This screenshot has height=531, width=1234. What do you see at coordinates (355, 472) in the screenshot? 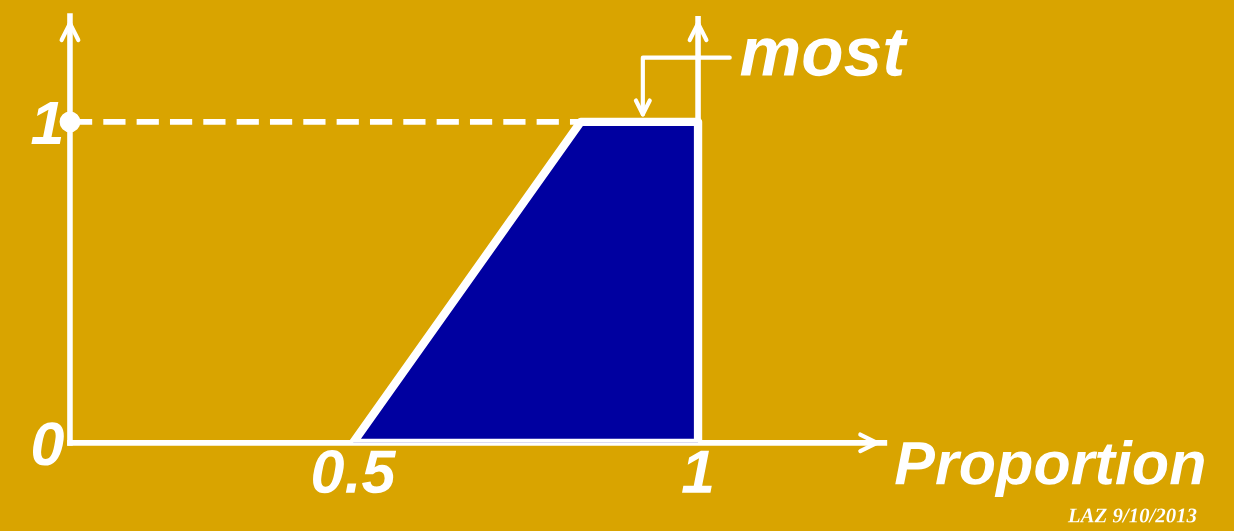
I see `x-tick-label: 0.5` at bounding box center [355, 472].